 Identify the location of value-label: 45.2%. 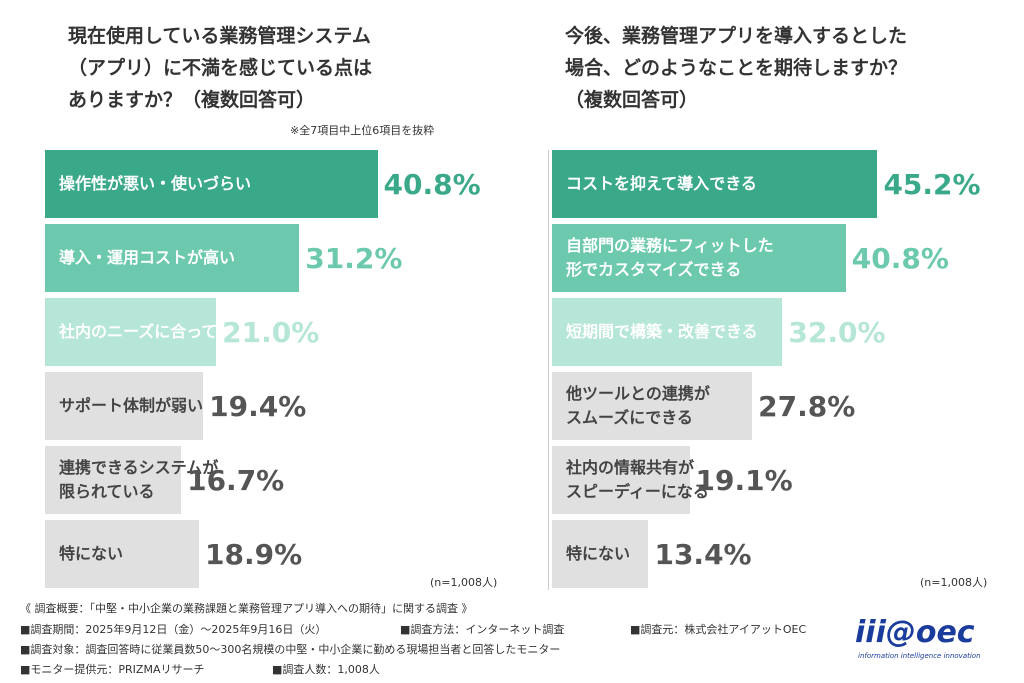
(932, 184).